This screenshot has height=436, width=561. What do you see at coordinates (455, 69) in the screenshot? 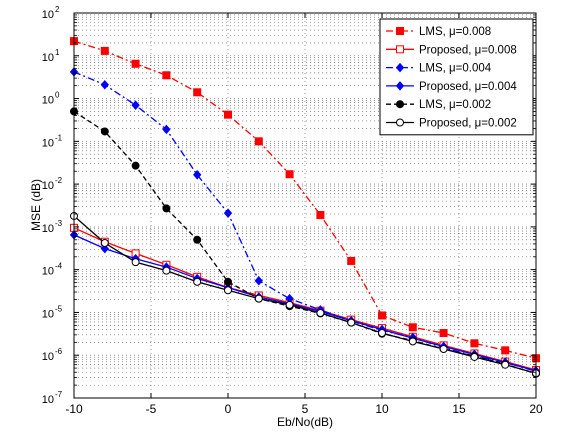
I see `legend-label: LMS, μ=0.004` at bounding box center [455, 69].